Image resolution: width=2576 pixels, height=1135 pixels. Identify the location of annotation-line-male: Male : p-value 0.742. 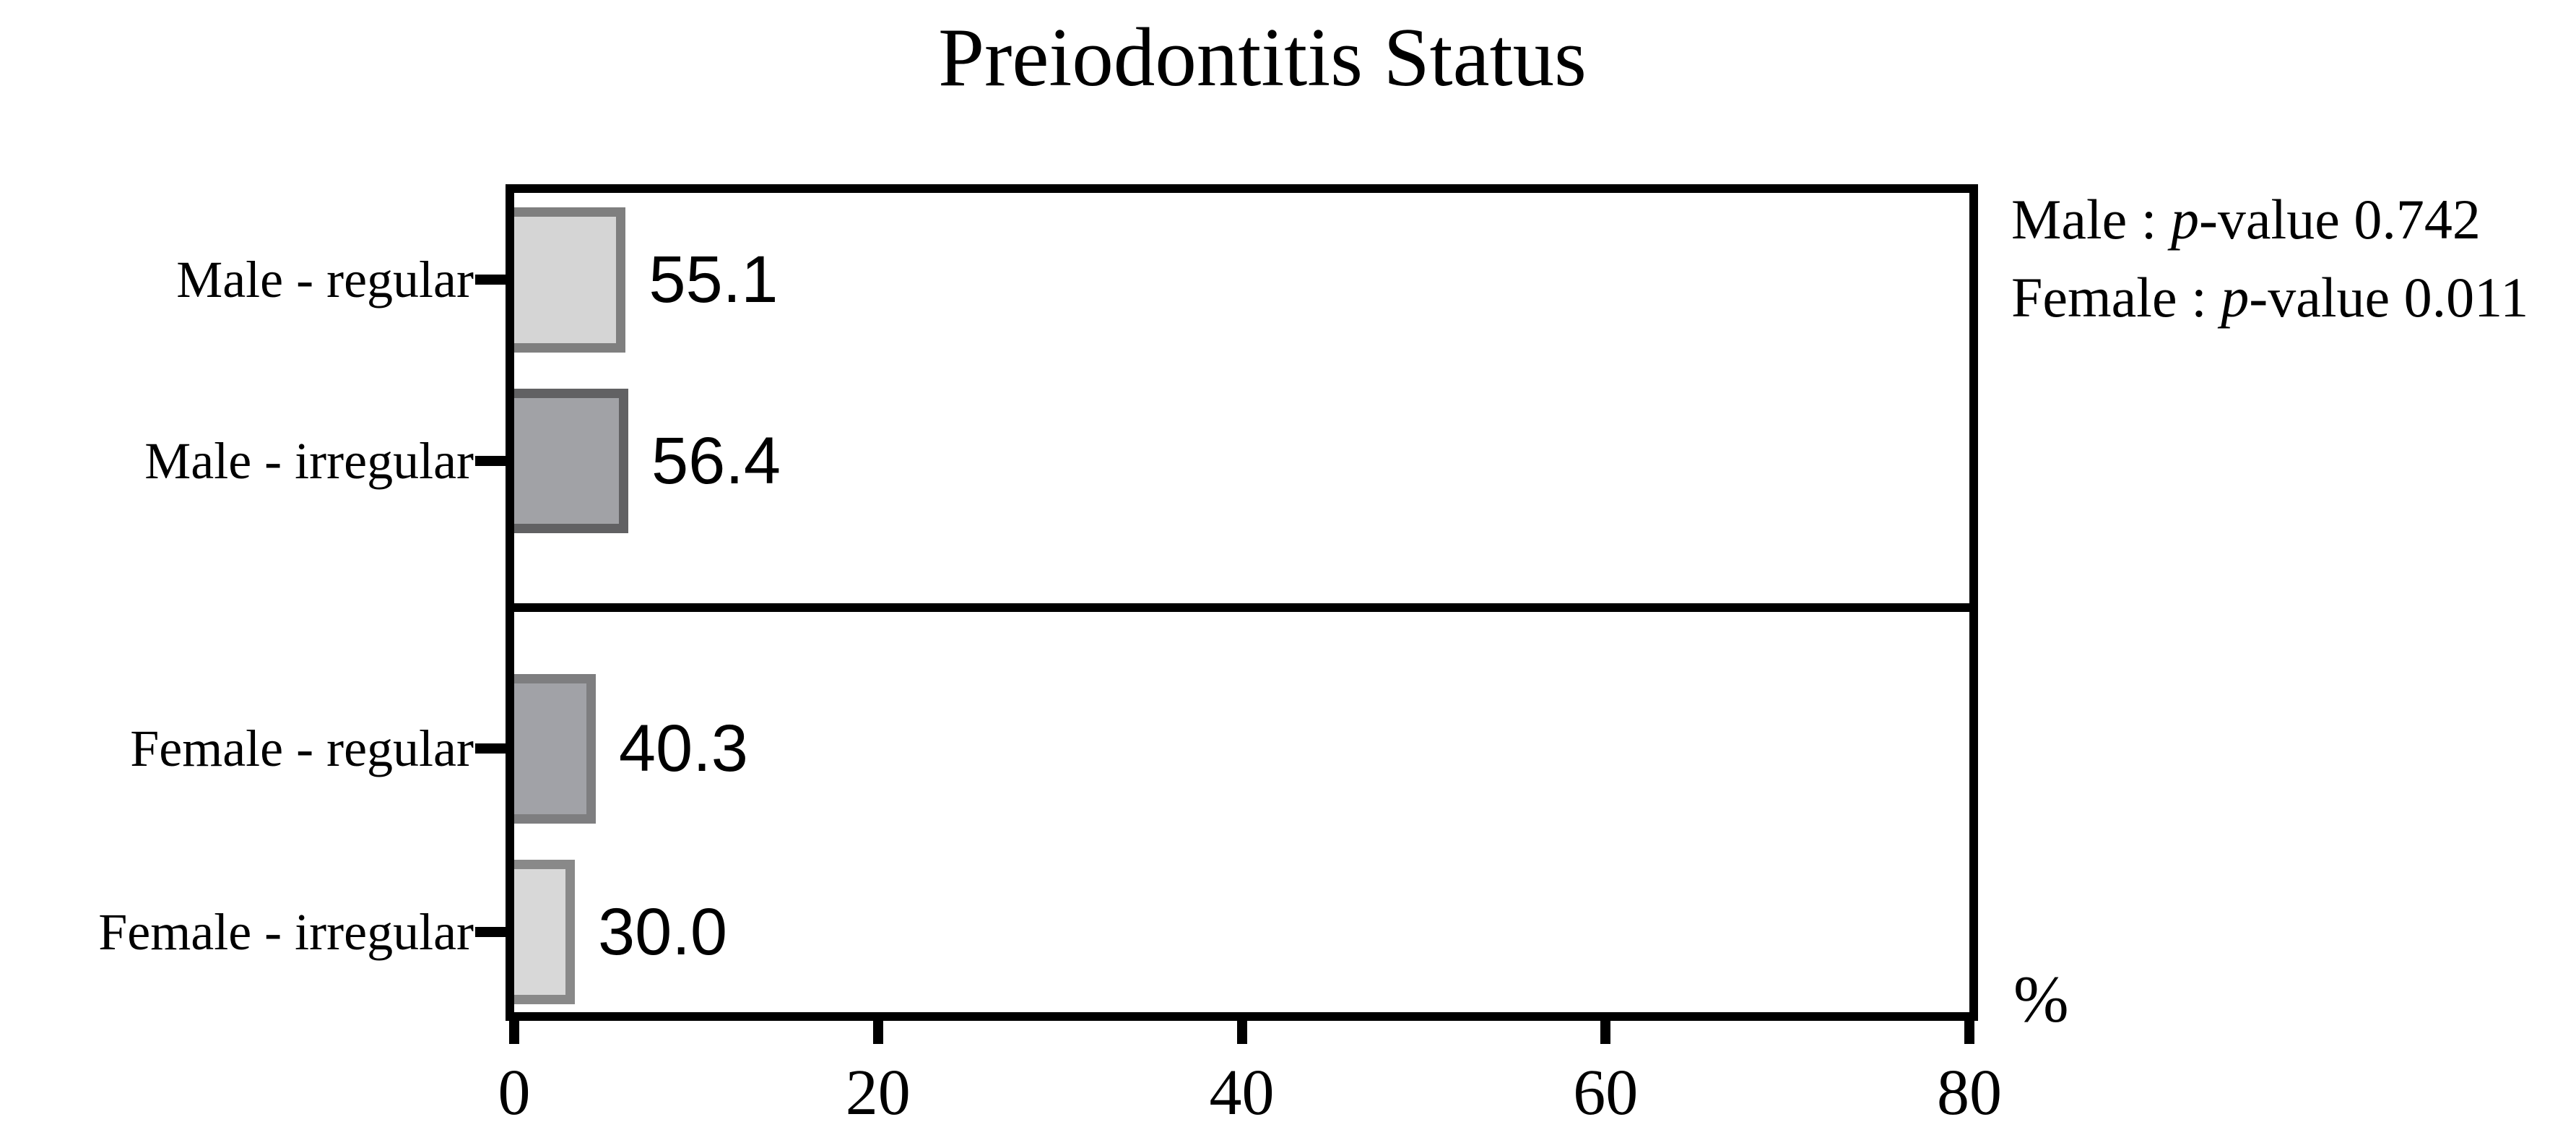
(2269, 220).